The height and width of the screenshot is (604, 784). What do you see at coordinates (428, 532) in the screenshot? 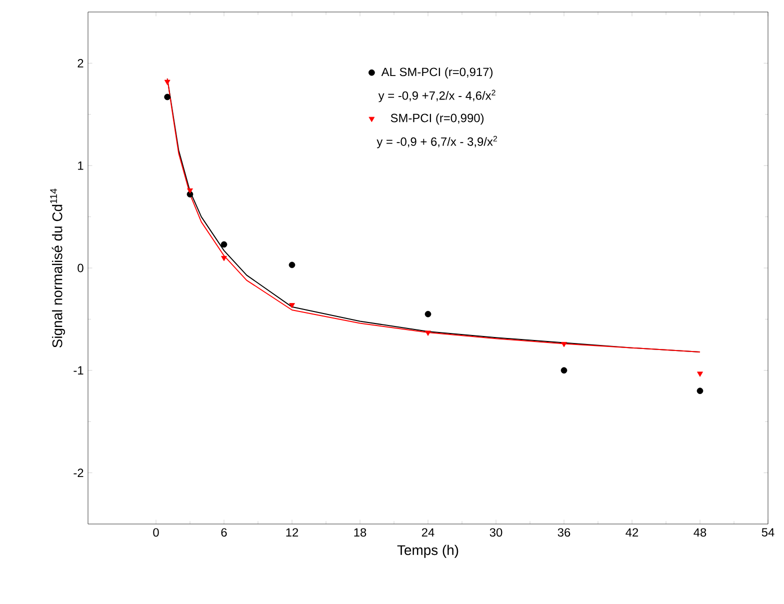
I see `x-tick-label: 24` at bounding box center [428, 532].